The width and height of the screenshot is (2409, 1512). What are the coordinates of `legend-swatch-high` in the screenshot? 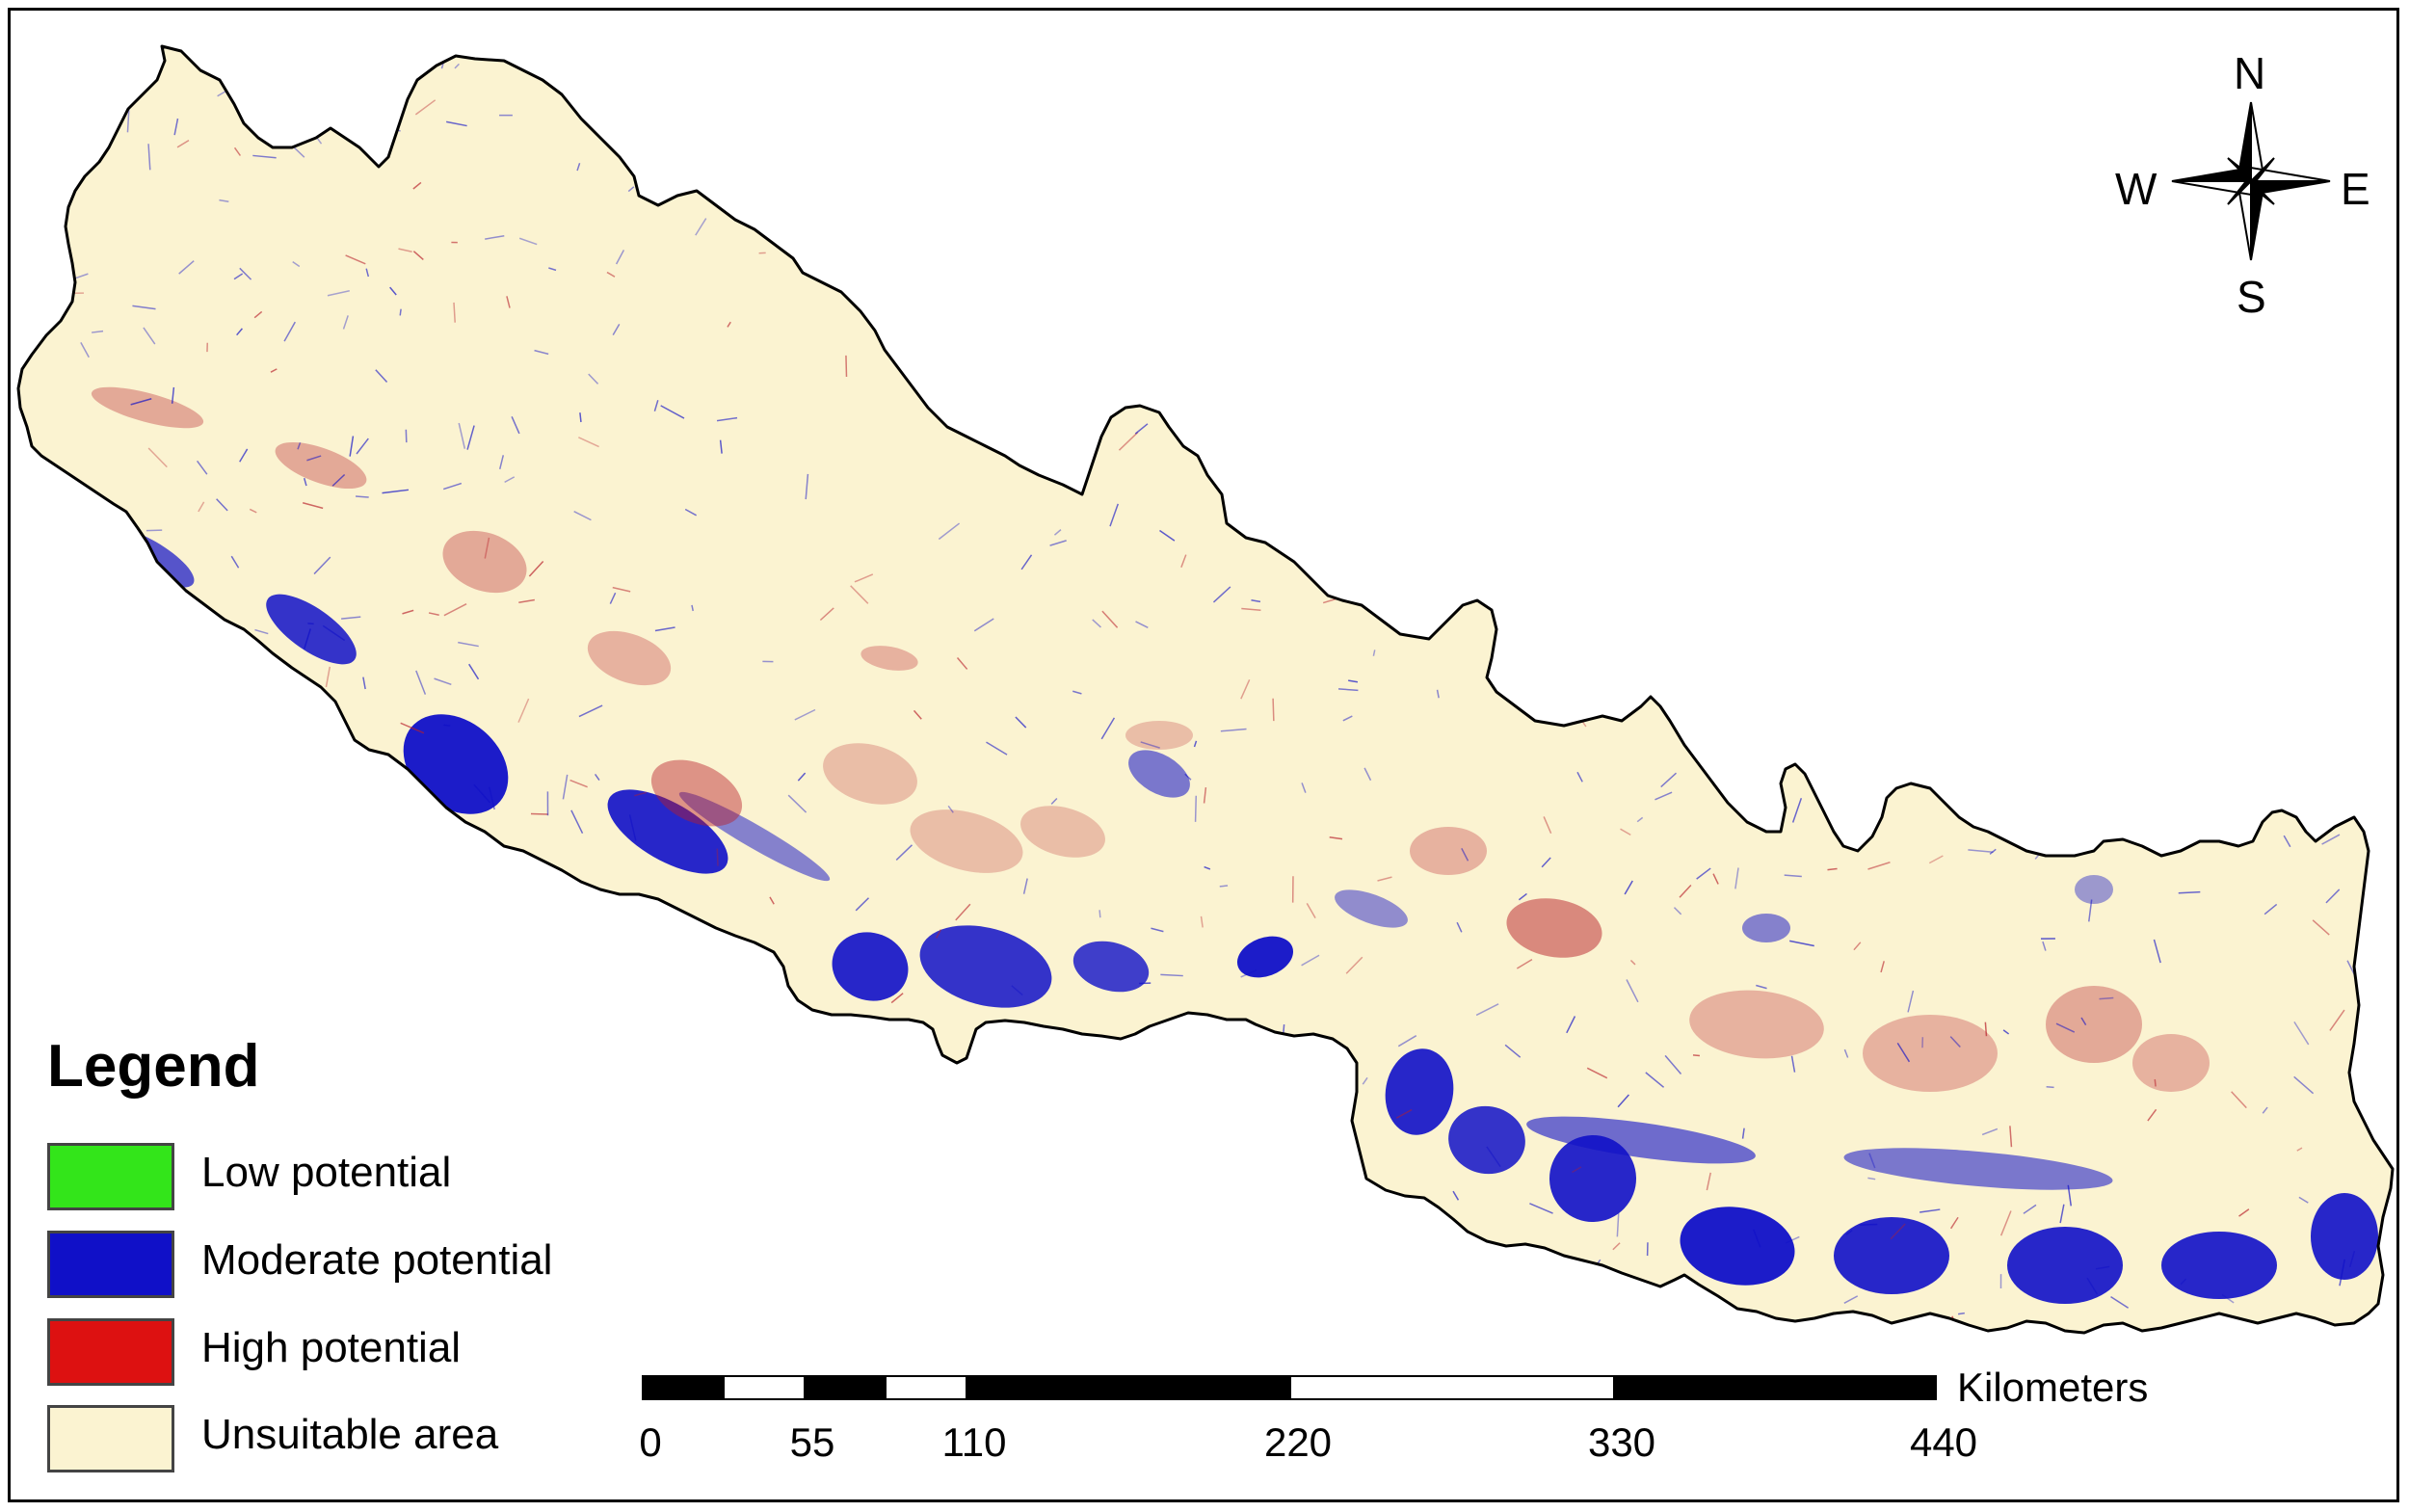 It's located at (110, 1352).